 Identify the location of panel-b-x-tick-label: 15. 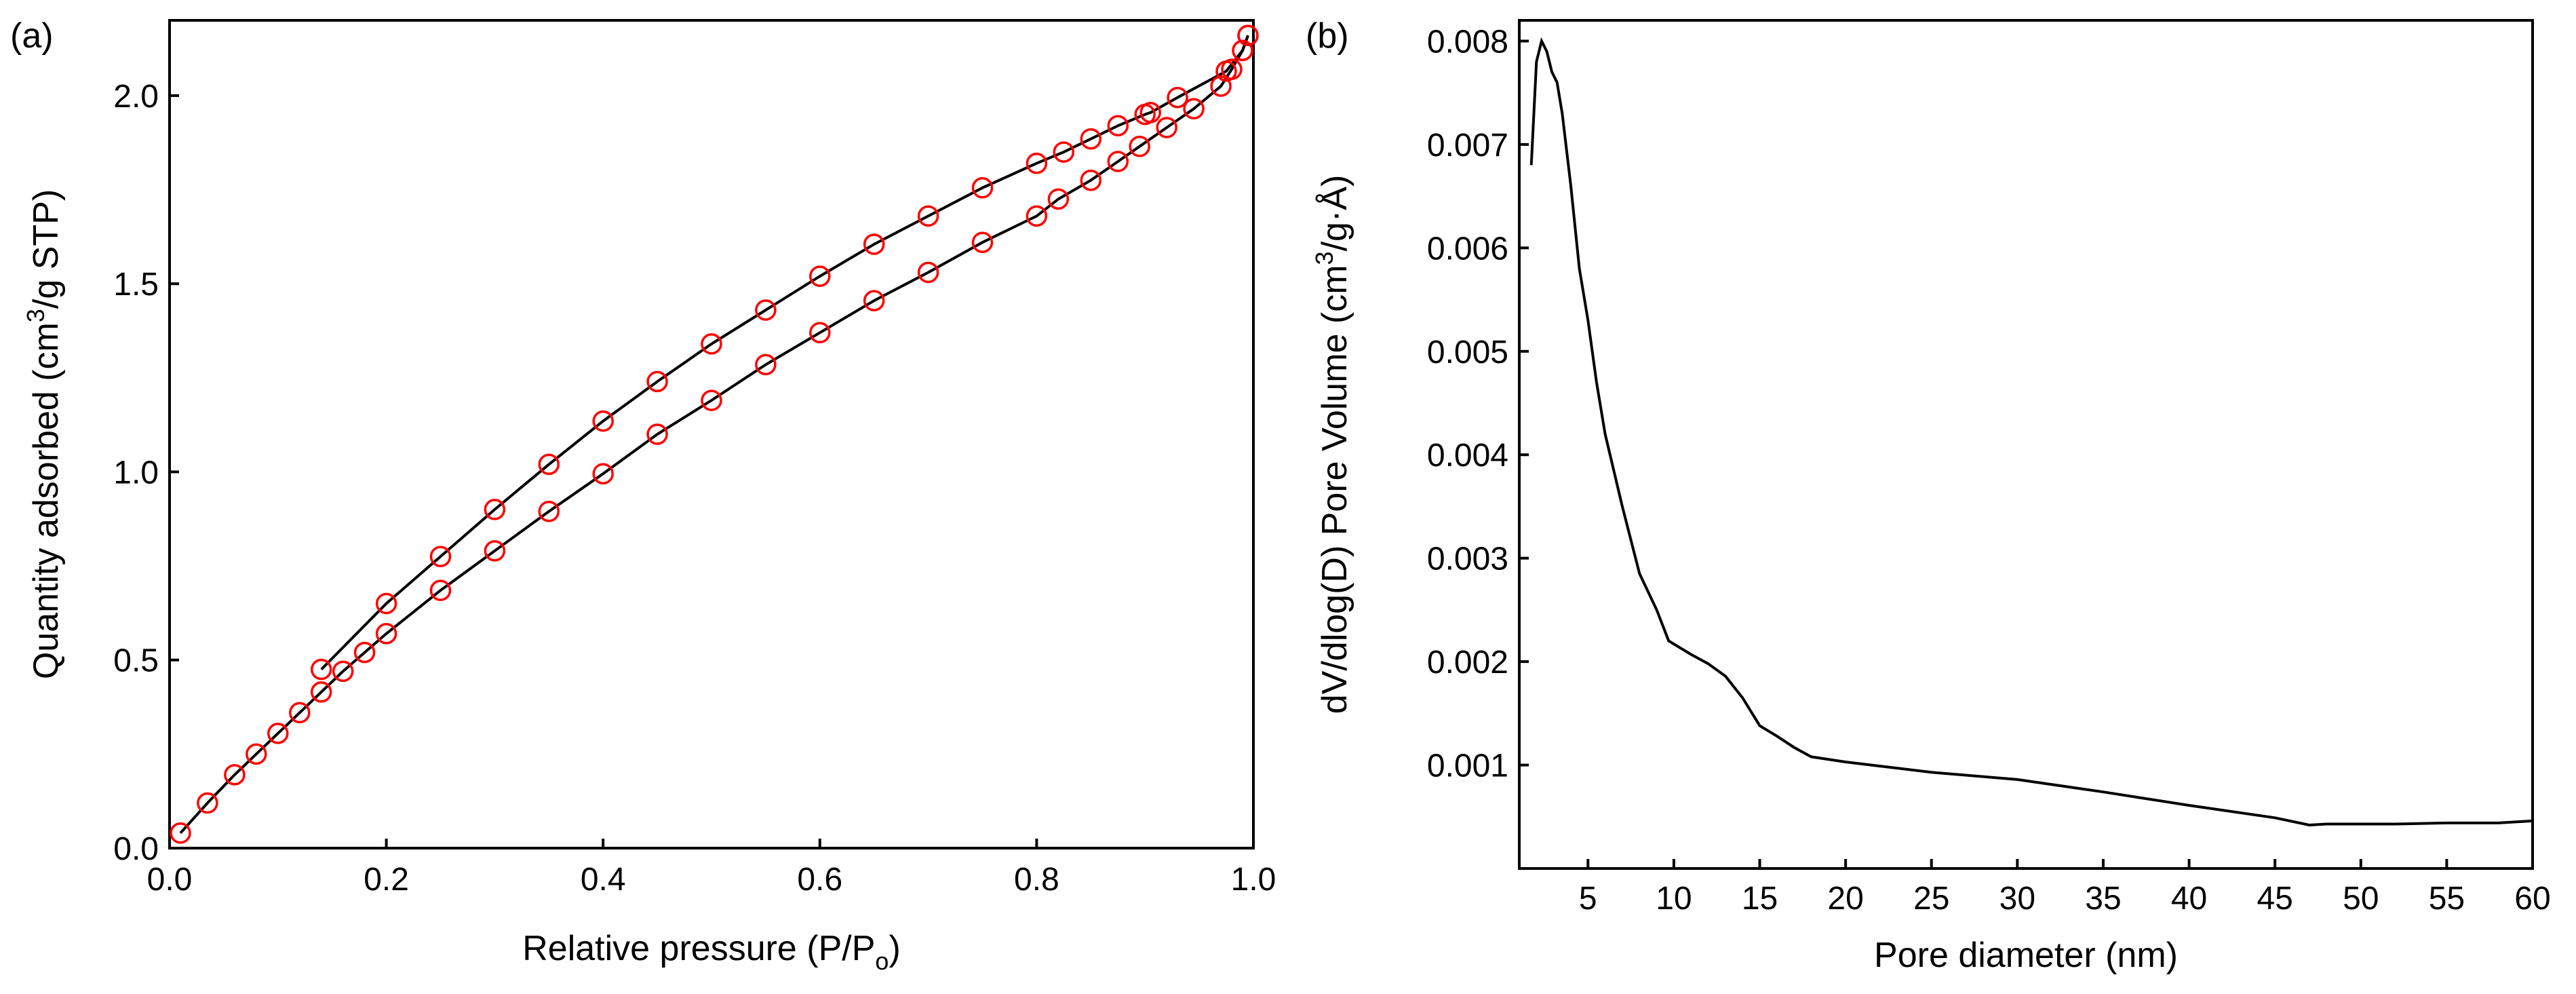
(1760, 899).